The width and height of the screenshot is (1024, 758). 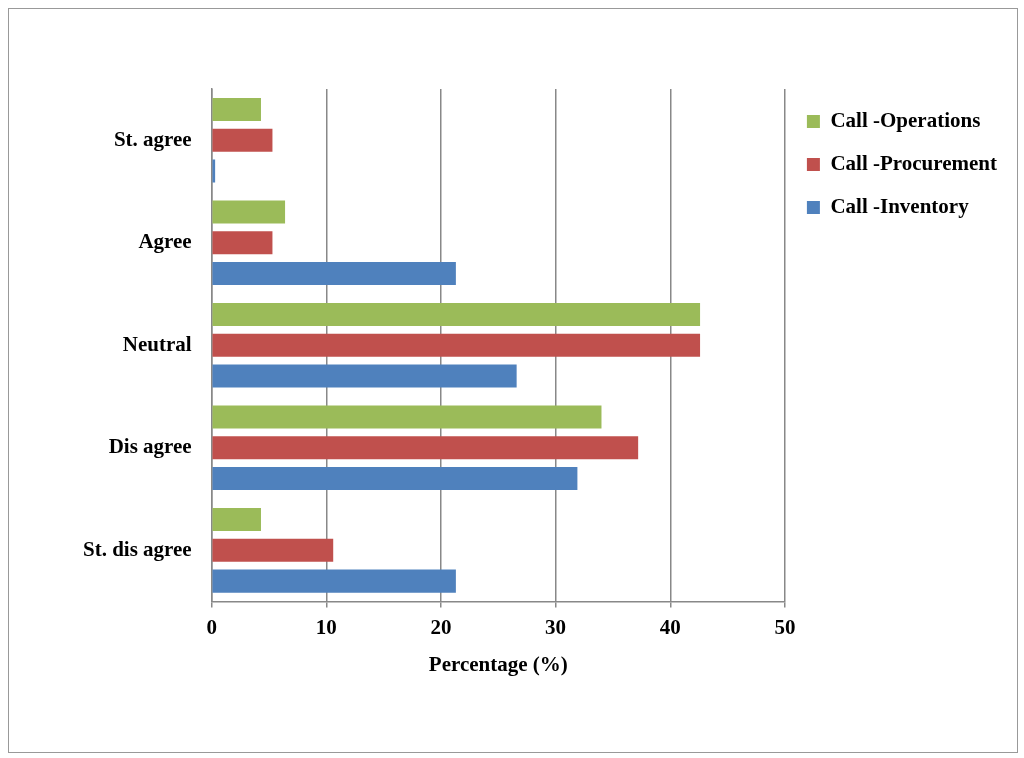 I want to click on x-tick-label: 30, so click(x=556, y=626).